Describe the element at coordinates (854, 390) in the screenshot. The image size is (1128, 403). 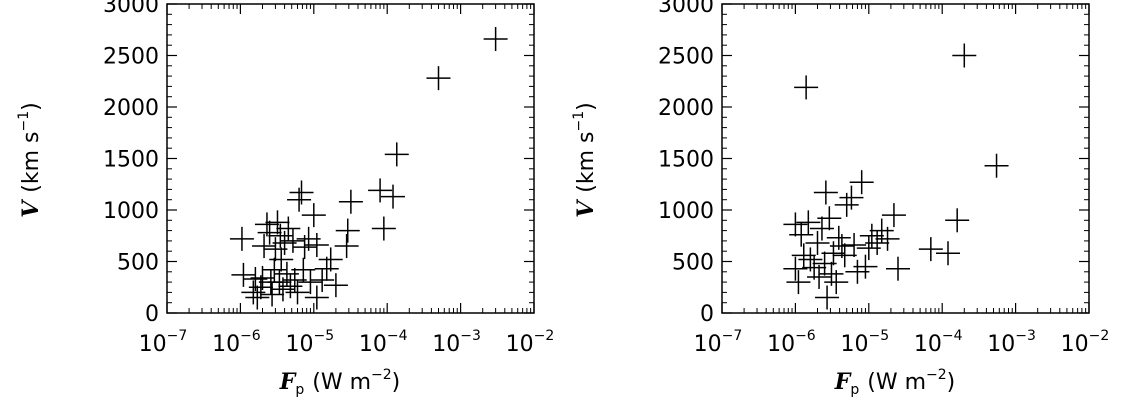
I see `right-x-axis-sub: p` at that location.